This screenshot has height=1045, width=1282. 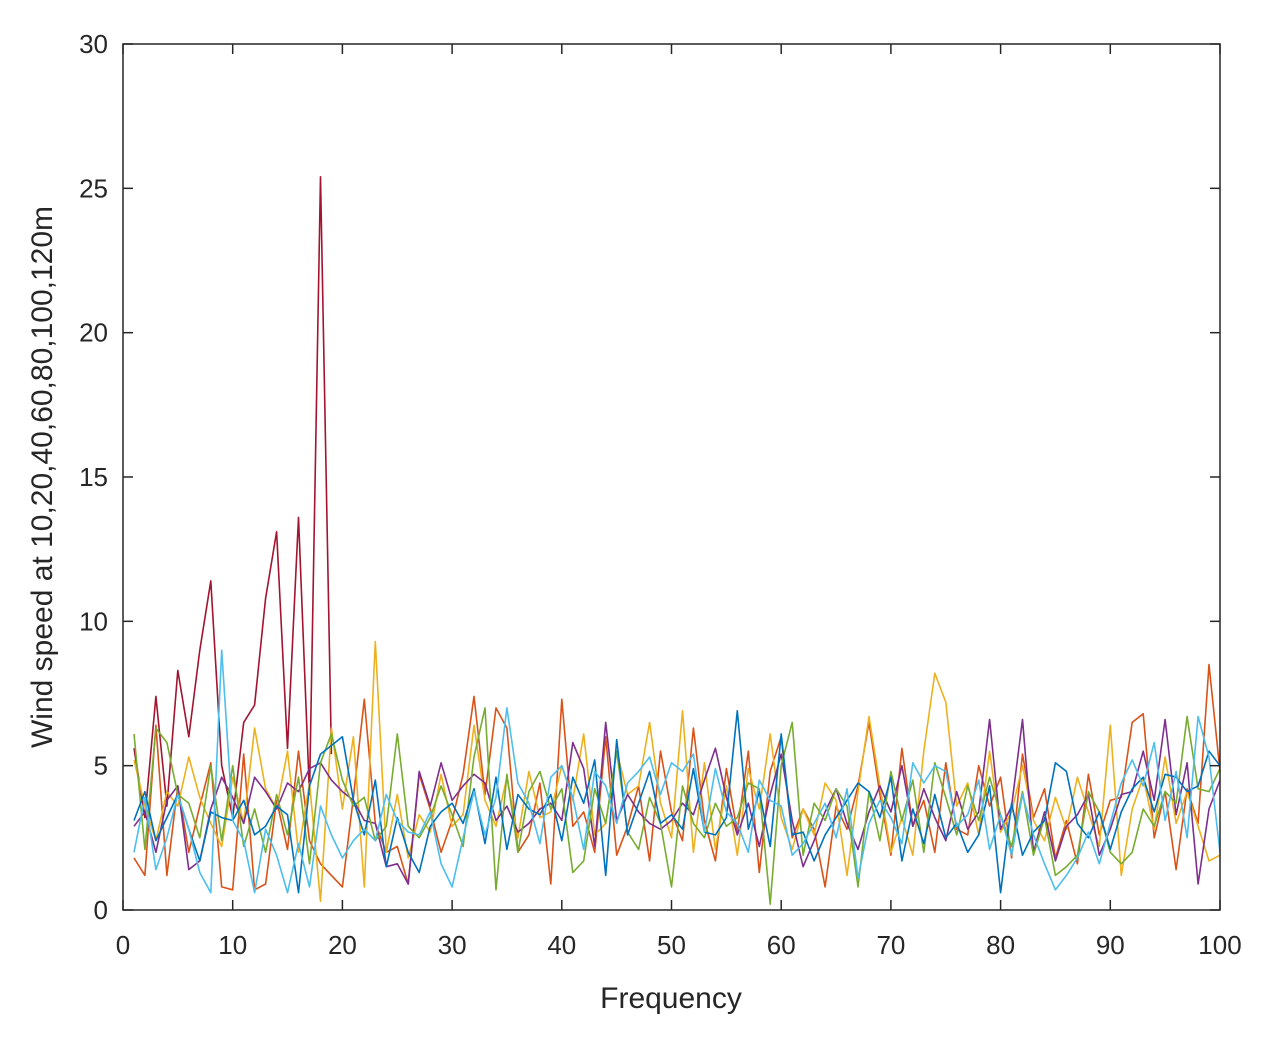 I want to click on x-tick-label: 60, so click(x=781, y=945).